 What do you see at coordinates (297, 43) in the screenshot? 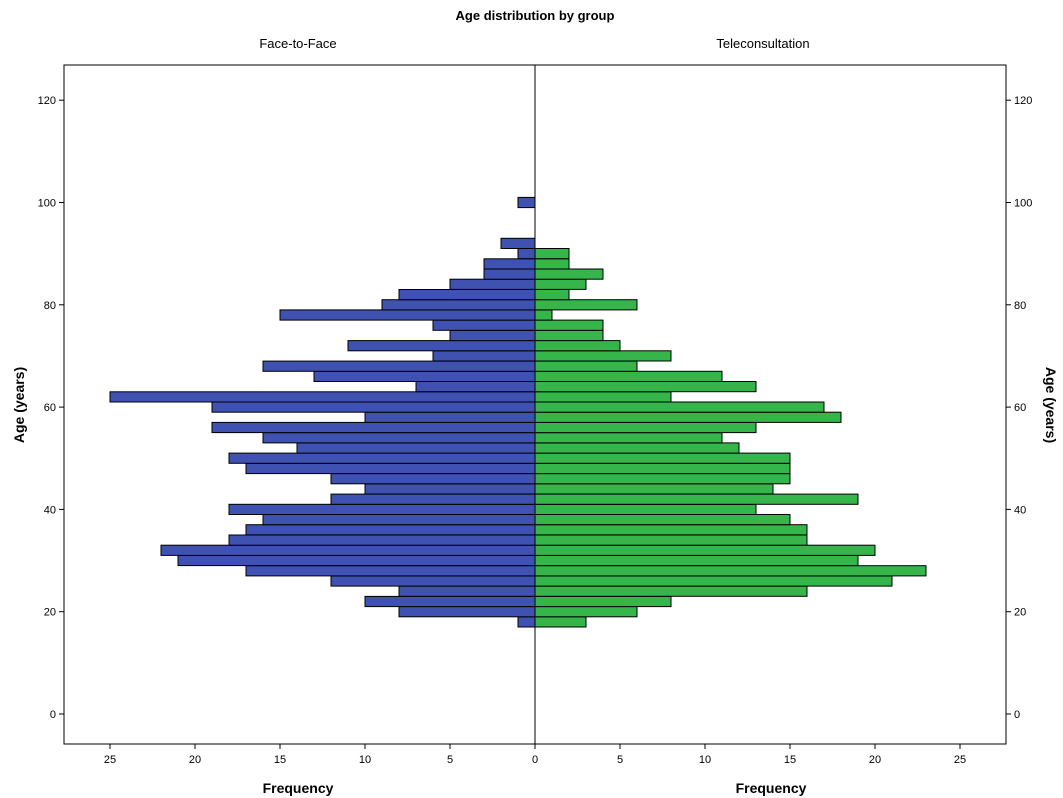
I see `panel-label-face-to-face: Face-to-Face` at bounding box center [297, 43].